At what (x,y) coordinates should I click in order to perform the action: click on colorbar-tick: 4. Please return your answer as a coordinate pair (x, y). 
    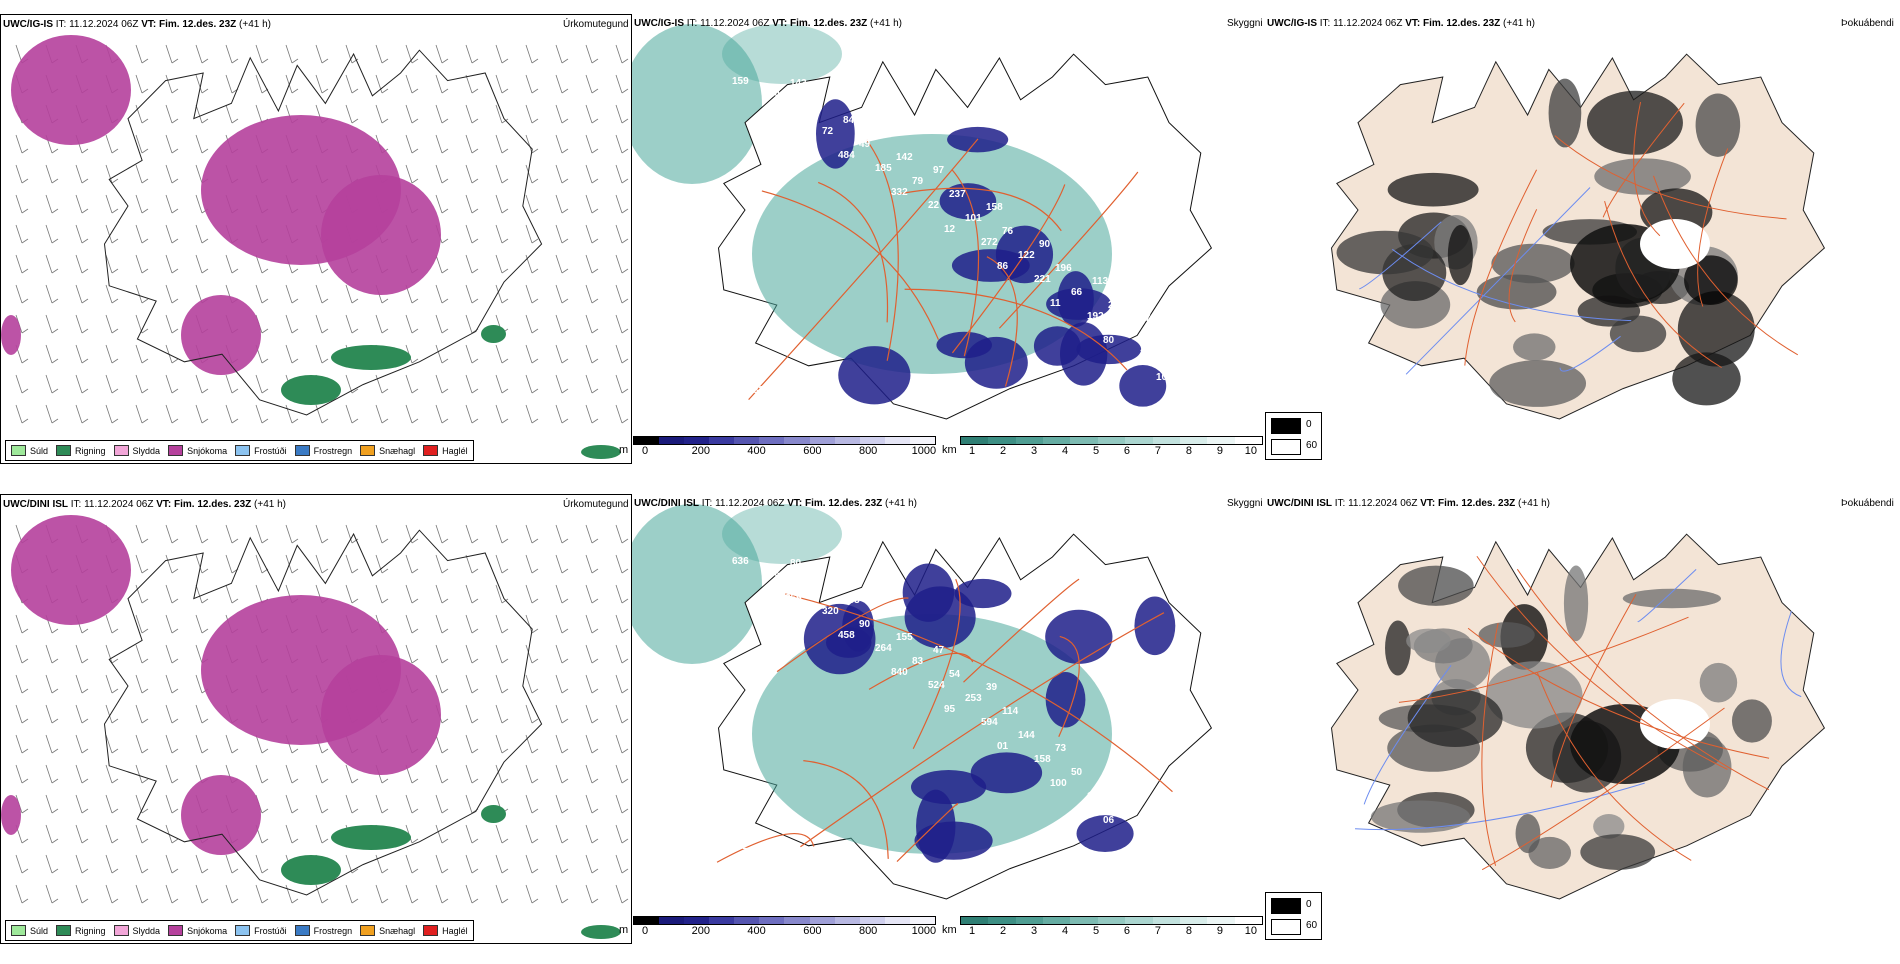
    Looking at the image, I should click on (1065, 931).